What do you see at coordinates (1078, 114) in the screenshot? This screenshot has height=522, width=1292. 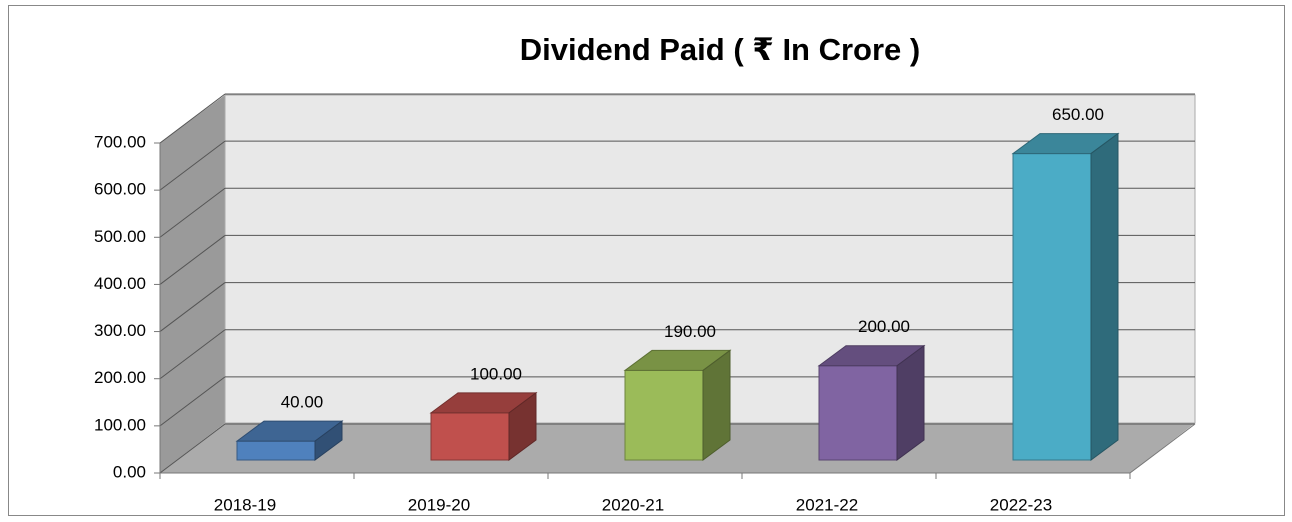 I see `value-label: 650.00` at bounding box center [1078, 114].